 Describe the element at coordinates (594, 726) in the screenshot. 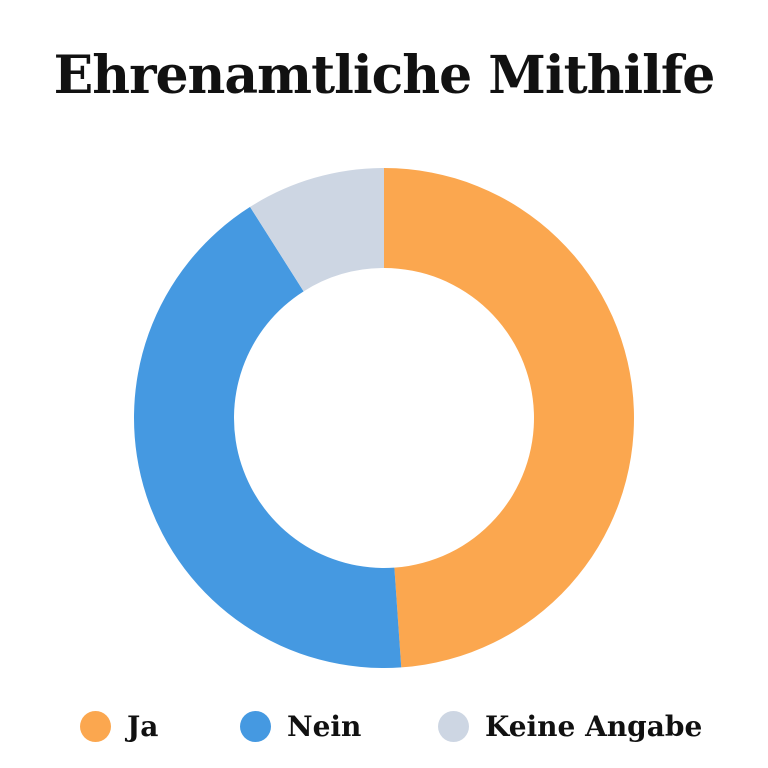

I see `legend-label-keine-angabe: Keine Angabe` at that location.